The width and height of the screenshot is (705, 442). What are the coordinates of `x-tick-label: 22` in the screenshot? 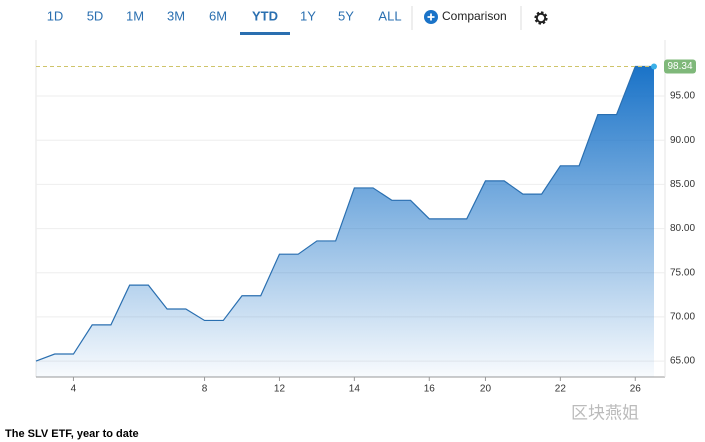 It's located at (561, 389).